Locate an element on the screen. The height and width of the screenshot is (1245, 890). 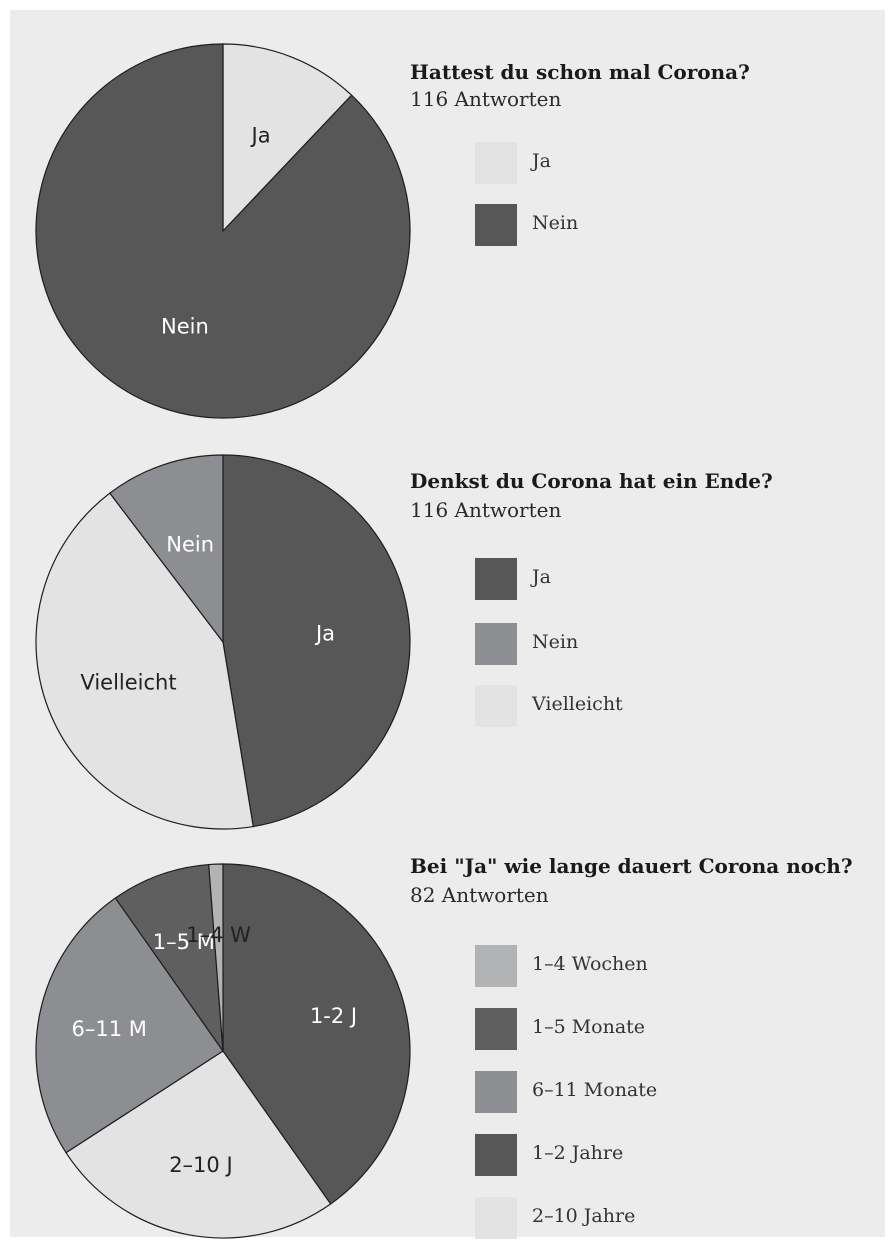
pie-chart-3-svg: 1-2 J 2–10 J 6–11 M 1–5 M1–4 W is located at coordinates (223, 1051).